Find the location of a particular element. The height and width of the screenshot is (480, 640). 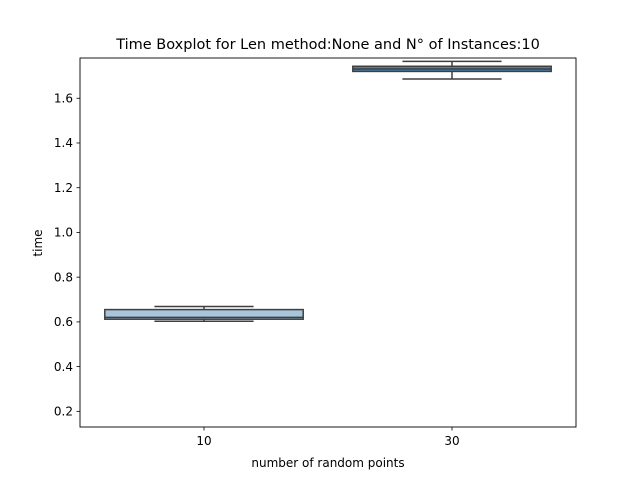

y-tick-label: 1.2 is located at coordinates (63, 188).